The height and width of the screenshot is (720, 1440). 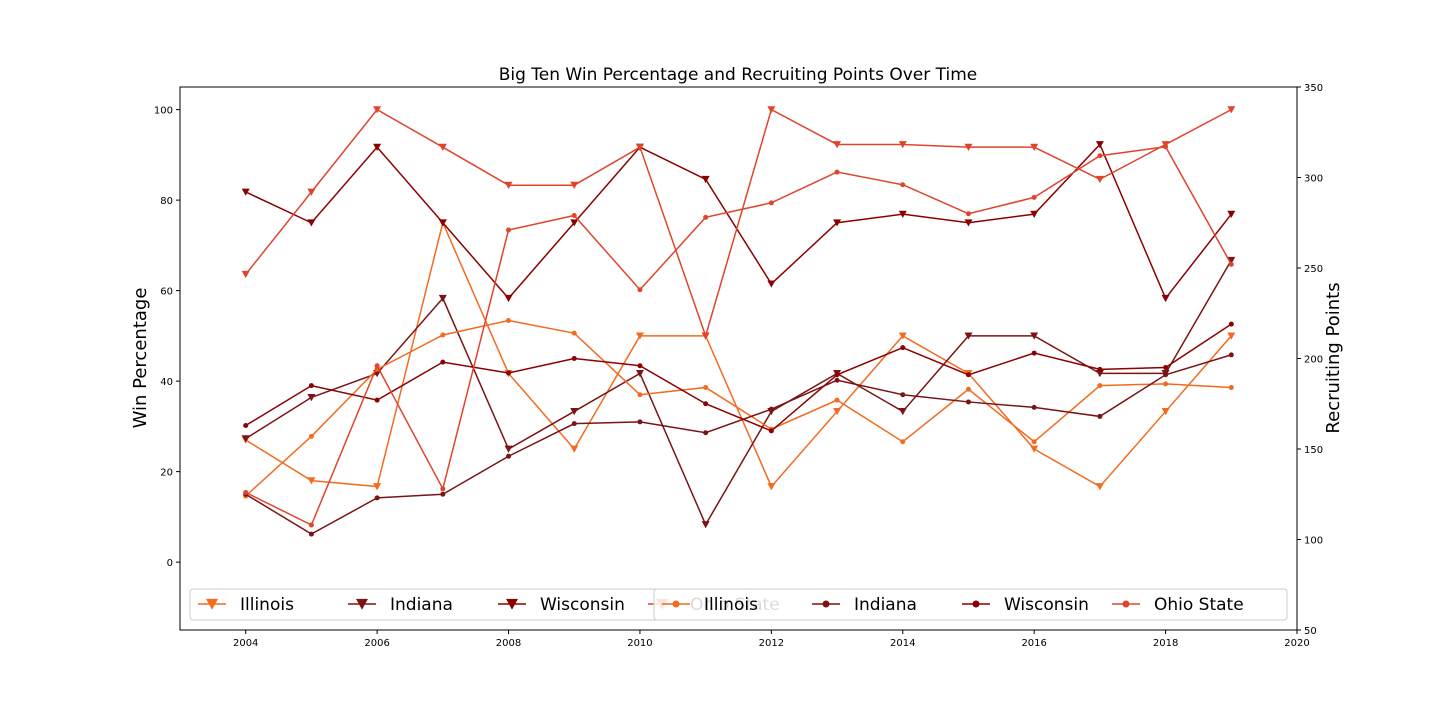 What do you see at coordinates (731, 605) in the screenshot?
I see `legend-label: Illinois` at bounding box center [731, 605].